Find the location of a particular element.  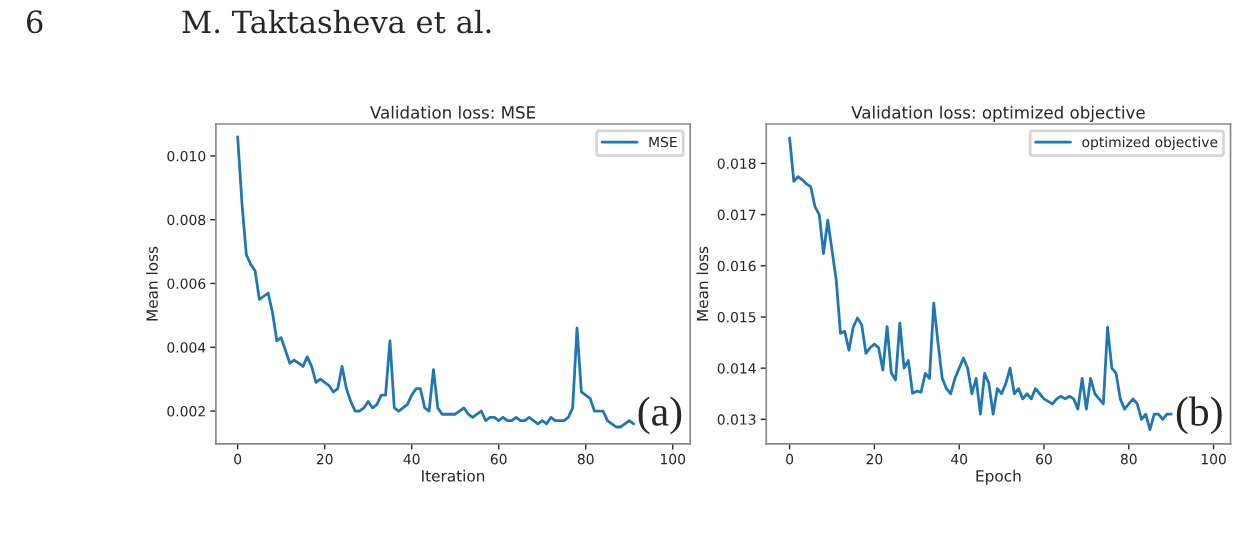

annotation: (a) is located at coordinates (660, 415).